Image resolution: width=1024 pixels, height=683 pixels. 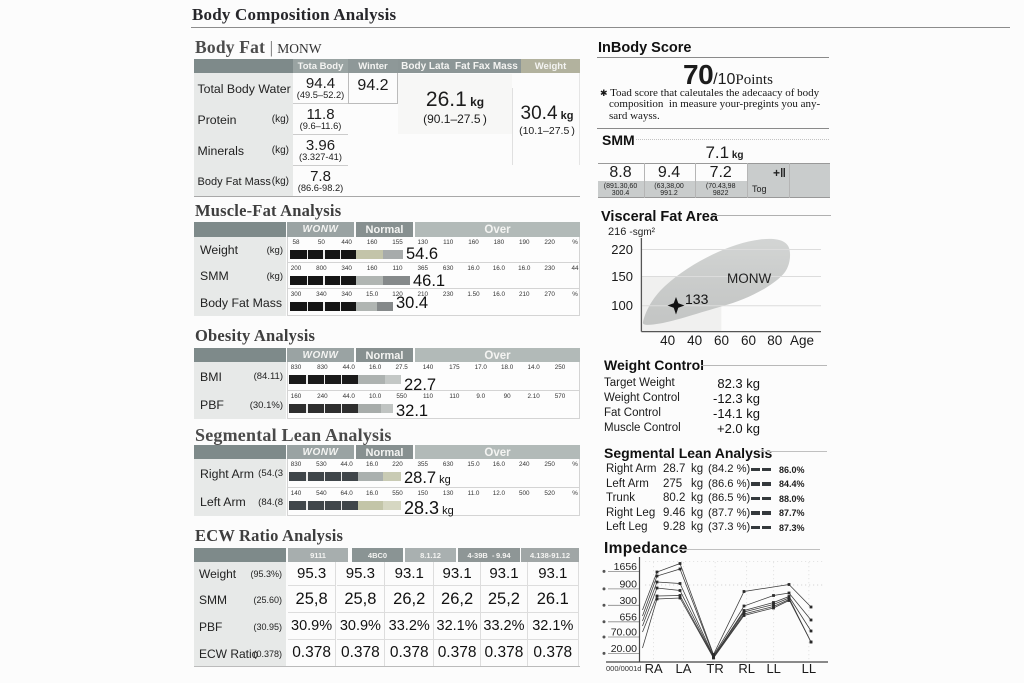 I want to click on svg-text: Age, so click(x=802, y=340).